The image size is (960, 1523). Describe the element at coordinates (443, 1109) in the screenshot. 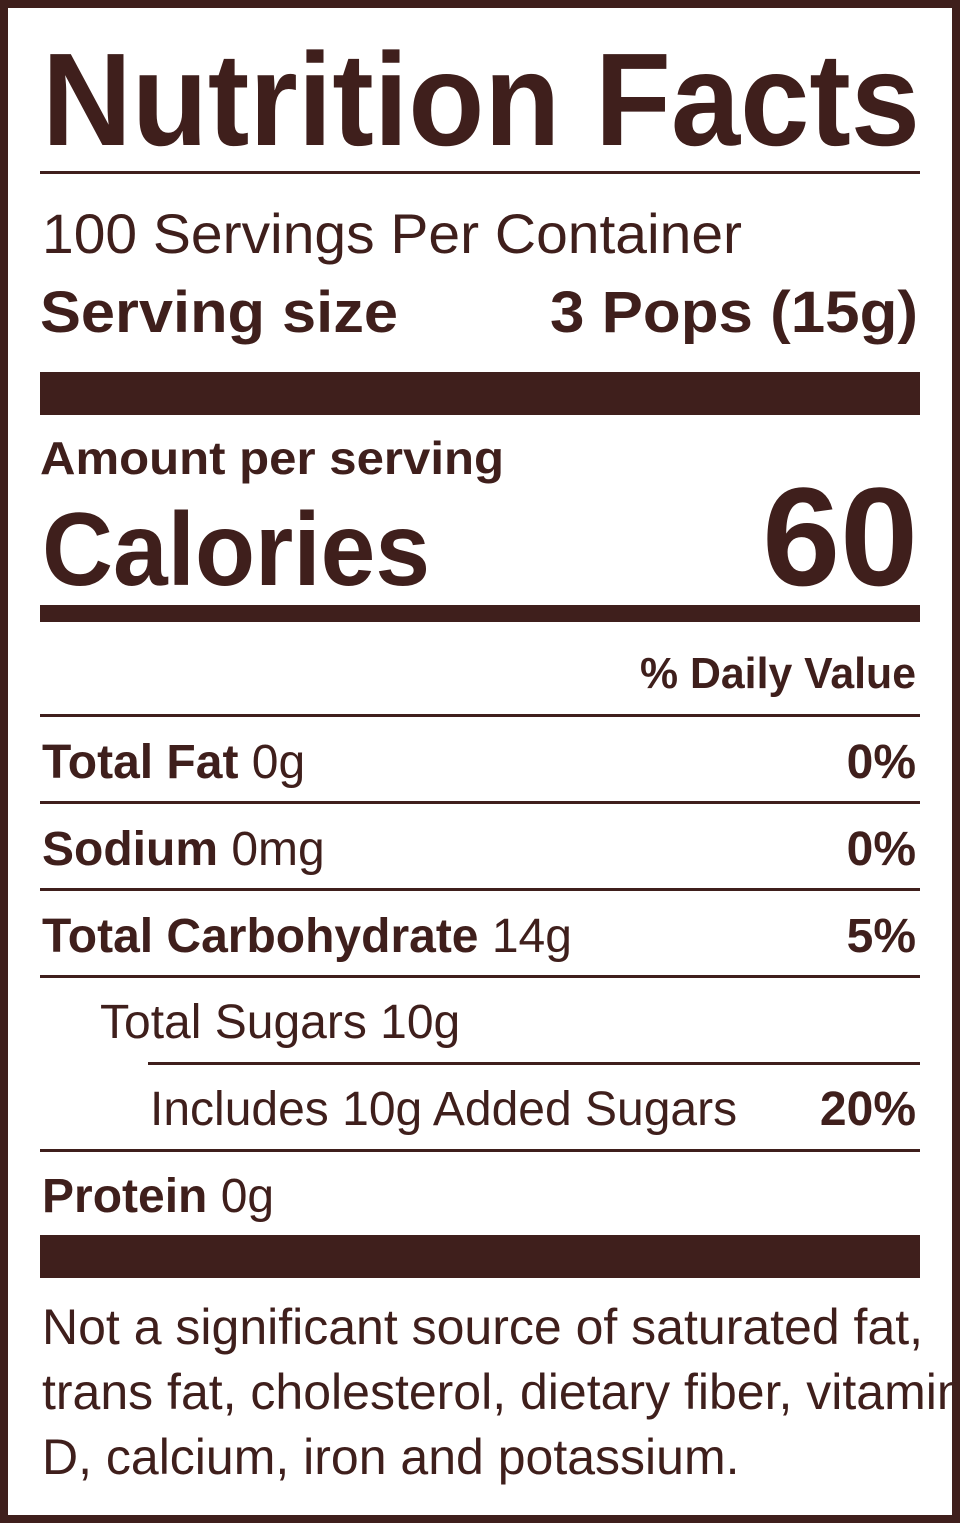

I see `nutrient-name: Includes 10g Added Sugars` at that location.